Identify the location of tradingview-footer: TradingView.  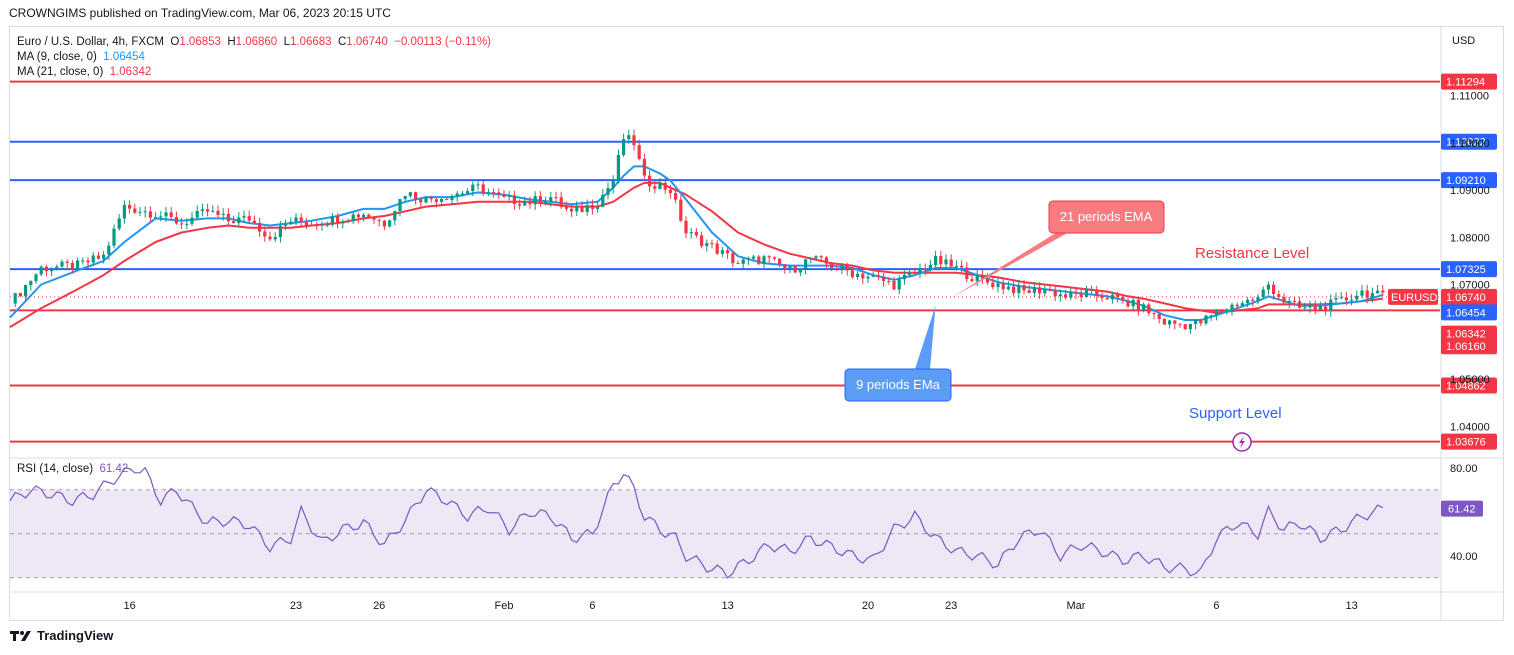
(61, 635).